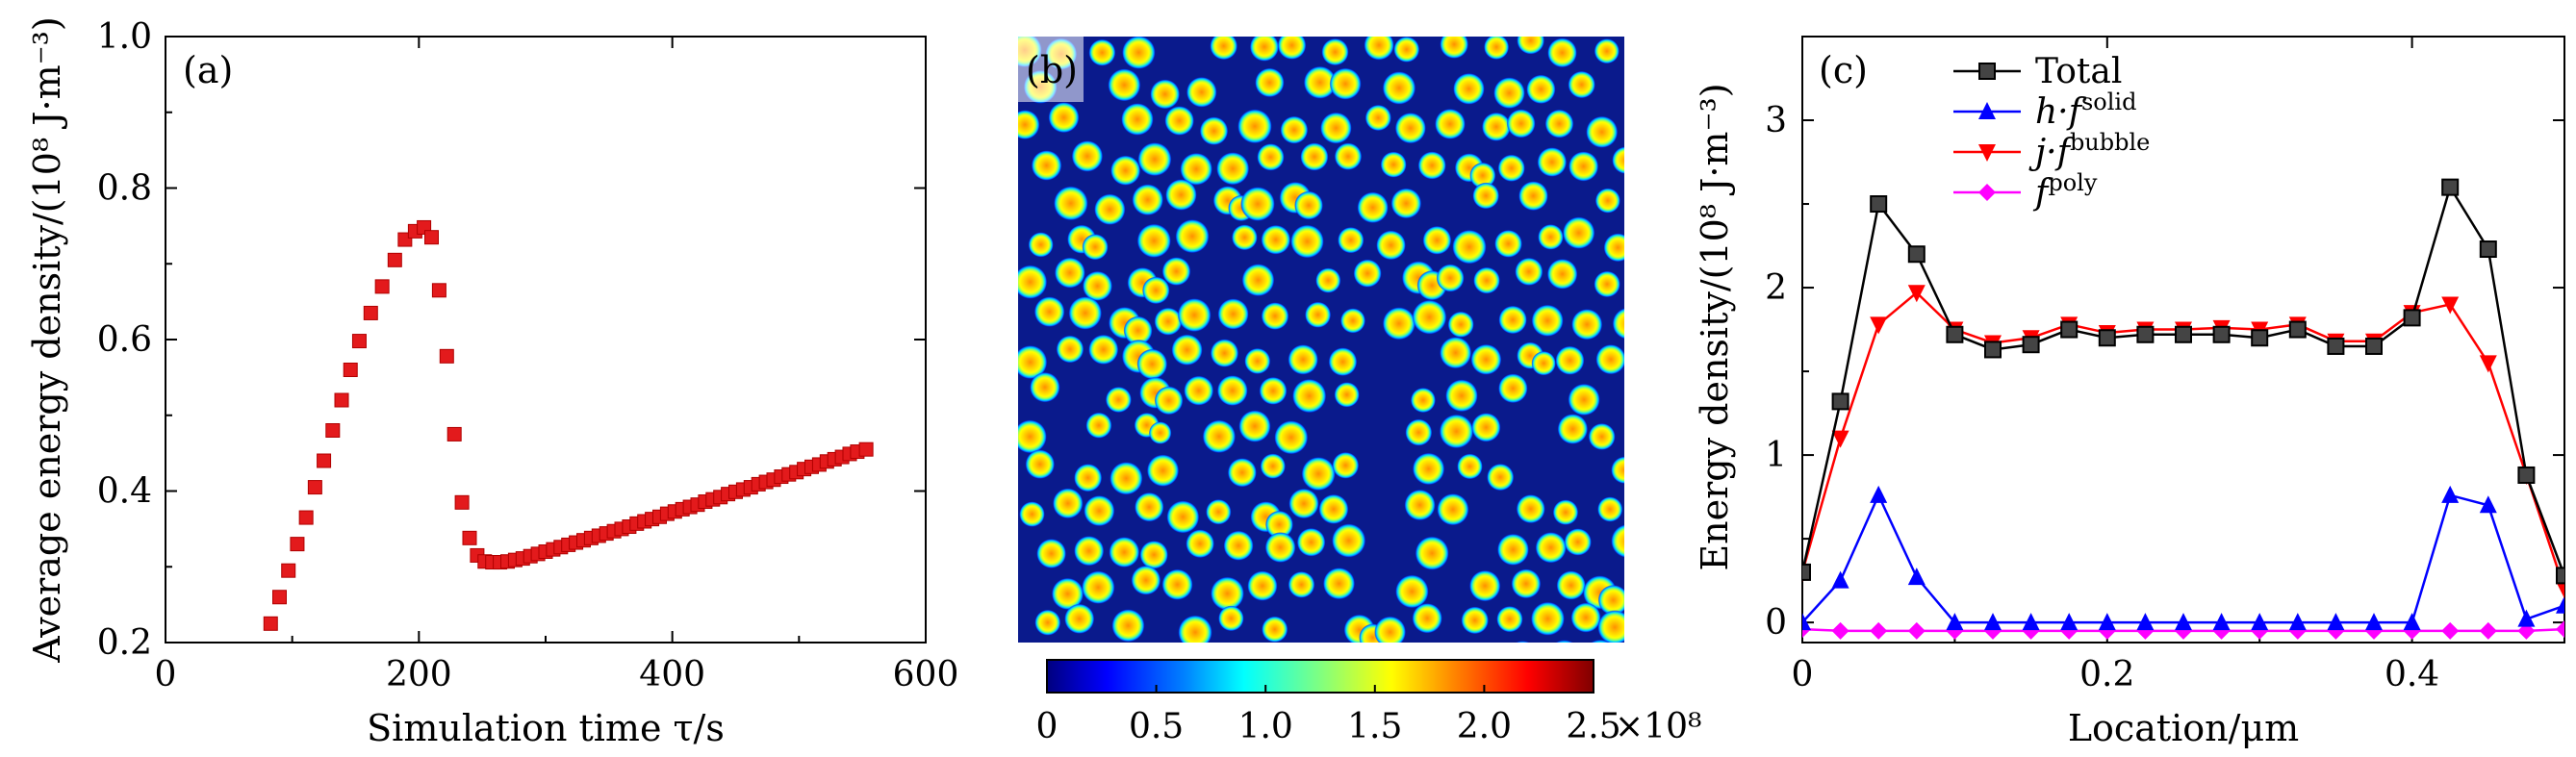  What do you see at coordinates (2106, 674) in the screenshot?
I see `panel-c-xtick-label: 0.2` at bounding box center [2106, 674].